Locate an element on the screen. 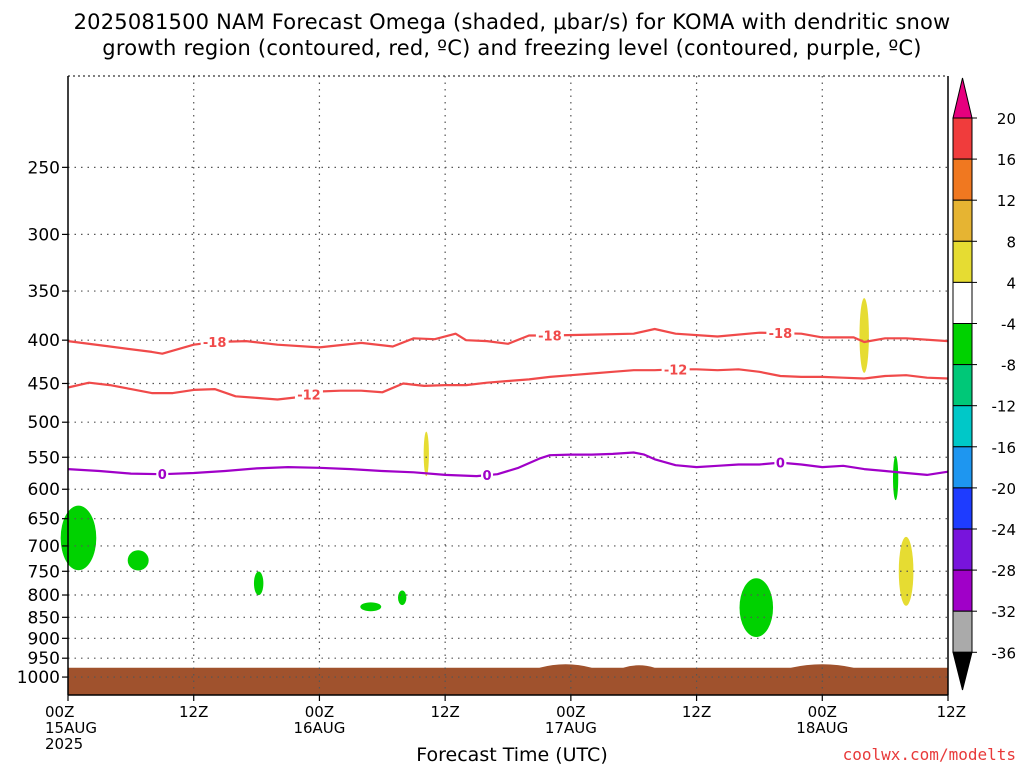 This screenshot has width=1024, height=768. x-tick-label: 18AUG is located at coordinates (822, 728).